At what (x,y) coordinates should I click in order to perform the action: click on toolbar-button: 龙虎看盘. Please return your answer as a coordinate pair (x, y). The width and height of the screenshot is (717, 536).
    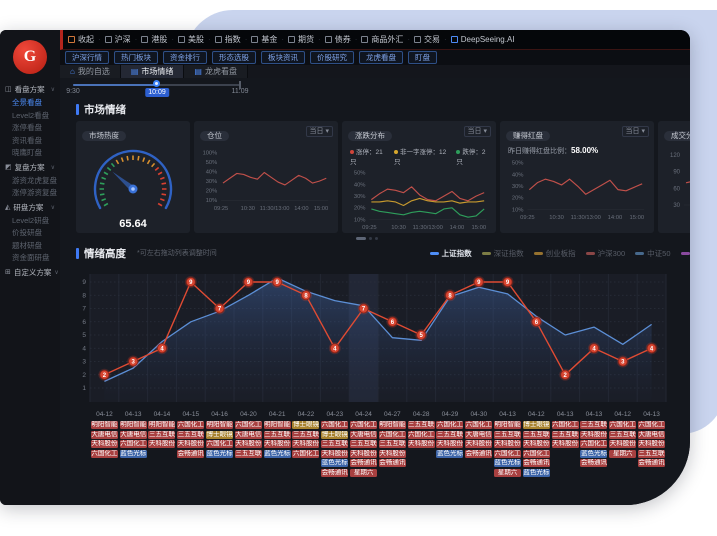
    Looking at the image, I should click on (381, 57).